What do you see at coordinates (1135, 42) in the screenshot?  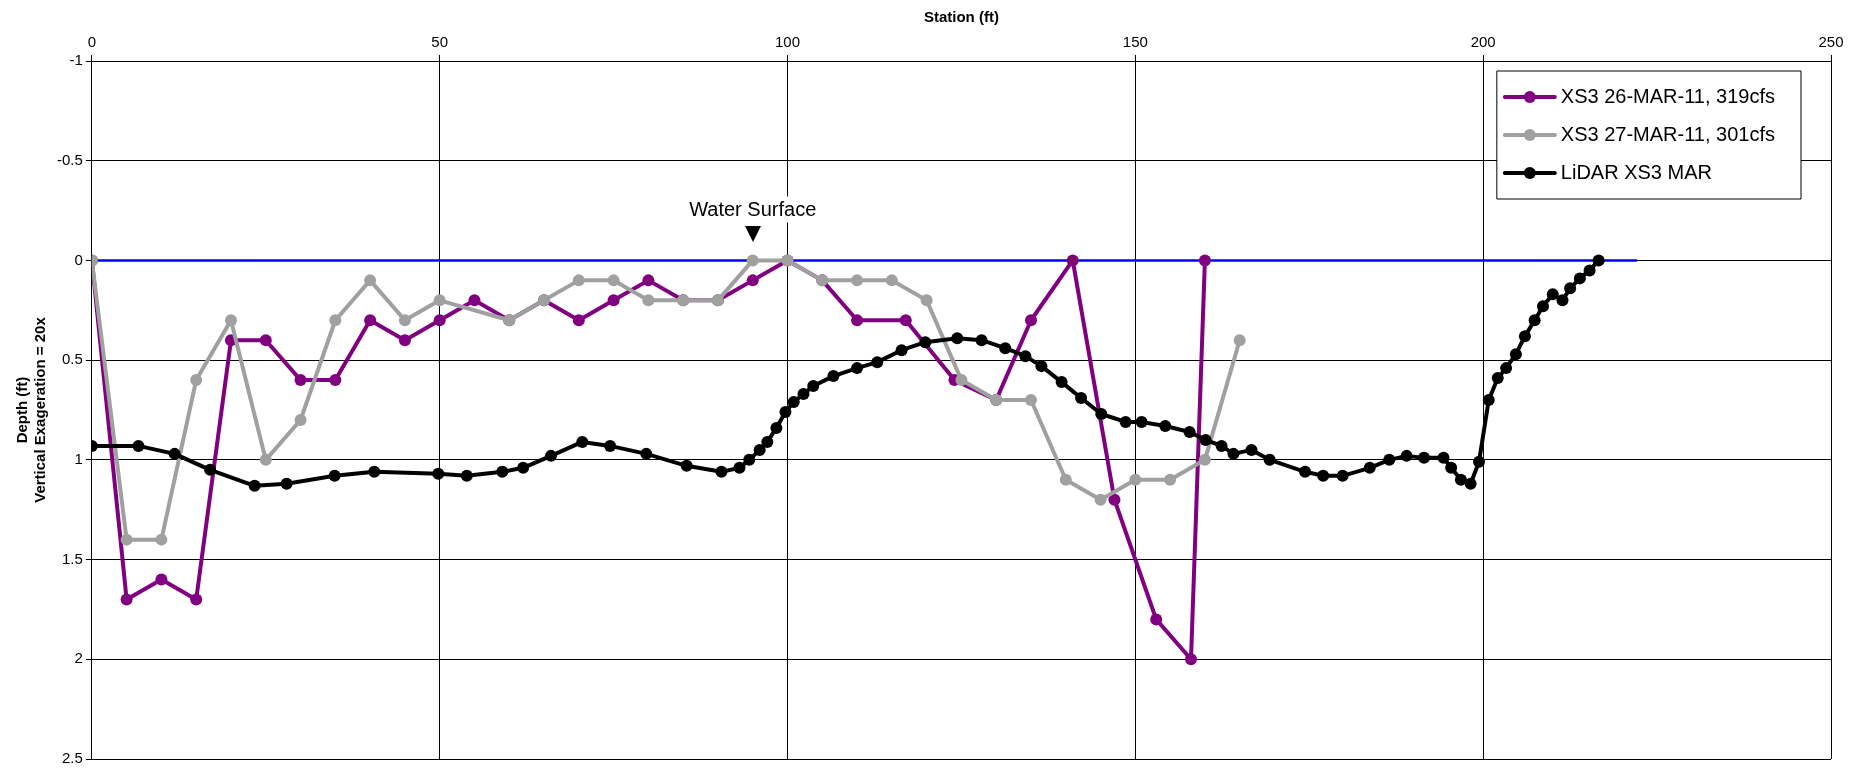 I see `x-tick-label: 150` at bounding box center [1135, 42].